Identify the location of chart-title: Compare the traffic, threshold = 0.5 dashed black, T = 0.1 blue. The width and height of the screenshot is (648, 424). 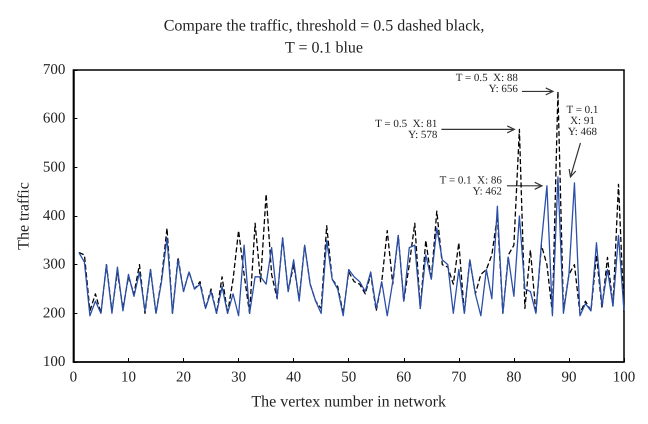
(324, 37).